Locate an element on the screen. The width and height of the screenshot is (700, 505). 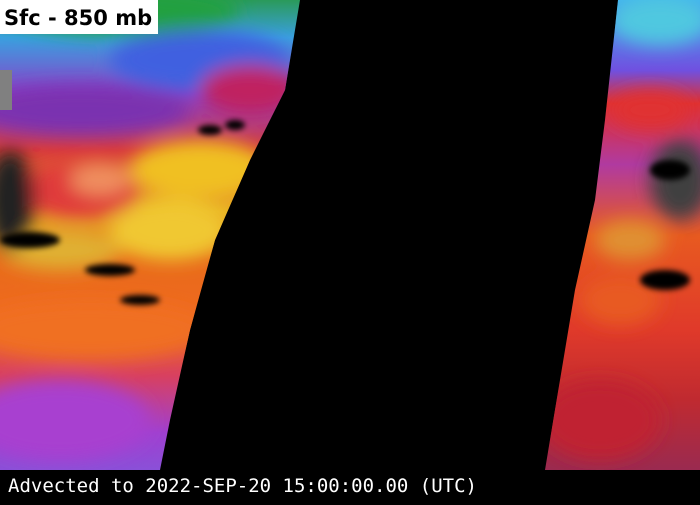
title-box is located at coordinates (79, 17).